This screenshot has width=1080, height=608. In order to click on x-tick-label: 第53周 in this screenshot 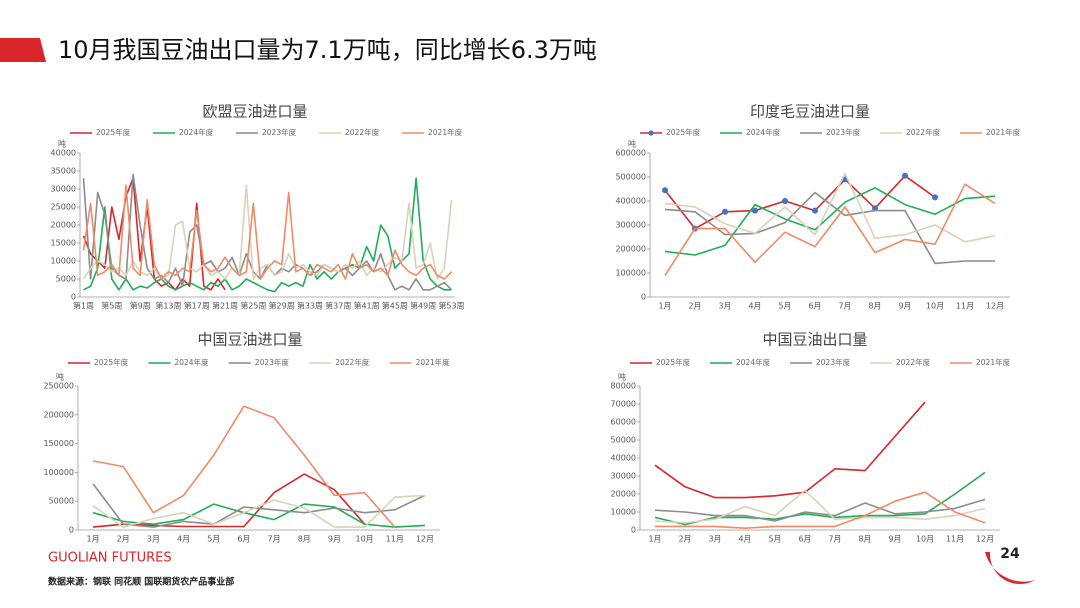, I will do `click(451, 306)`.